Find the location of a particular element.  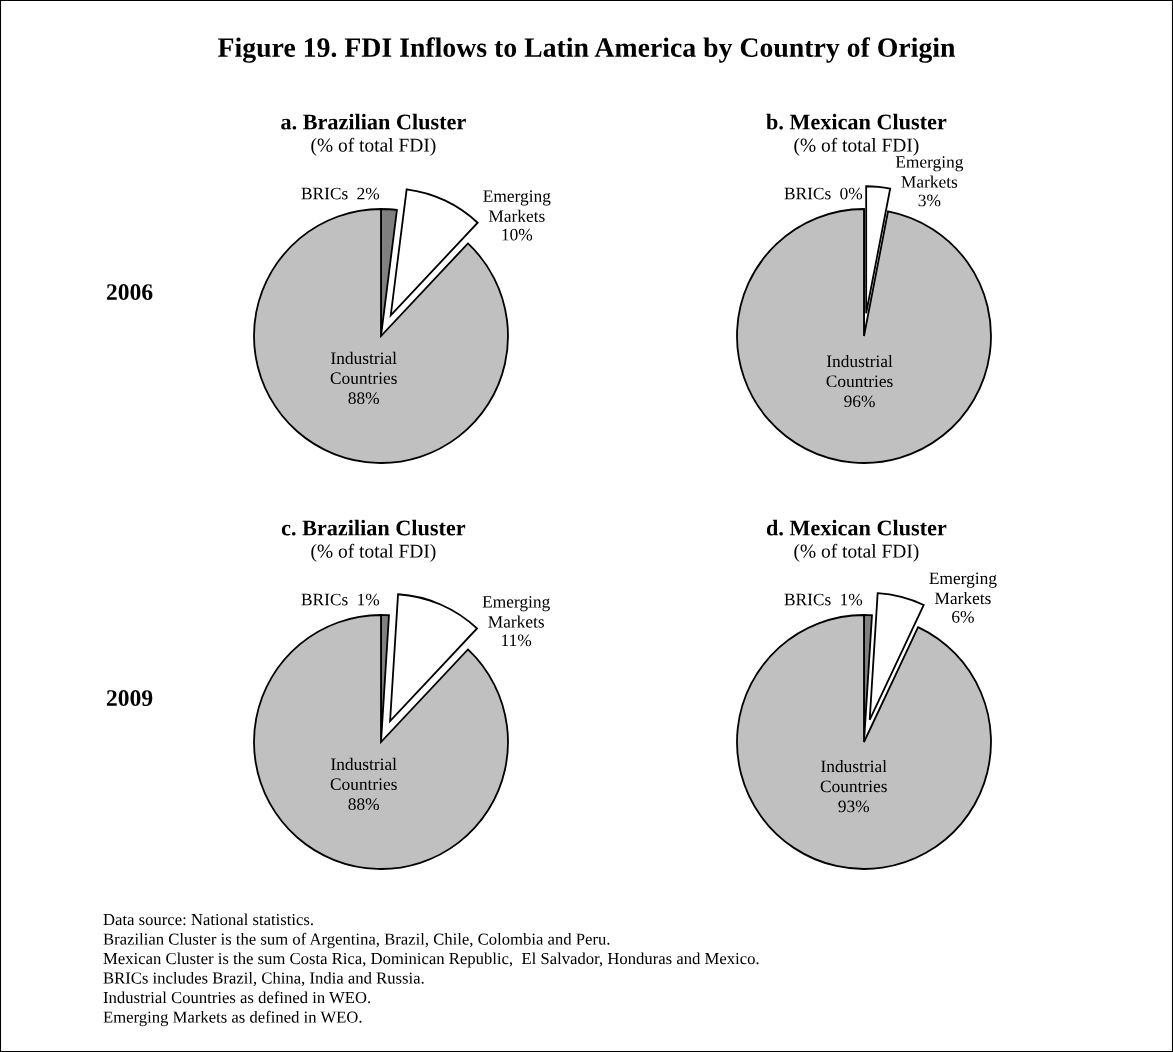

data-label: 2% is located at coordinates (368, 193).